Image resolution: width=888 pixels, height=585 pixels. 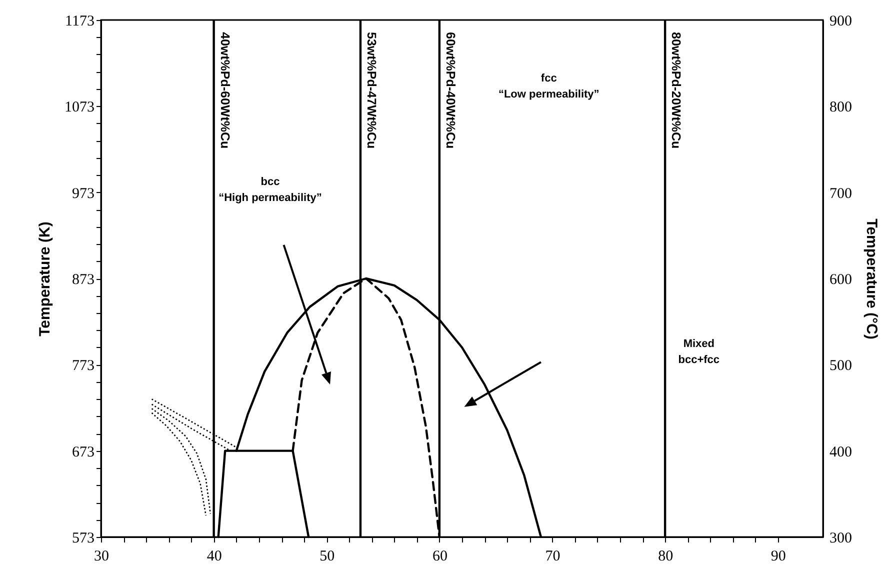 I want to click on x-tick-label: 60, so click(x=440, y=556).